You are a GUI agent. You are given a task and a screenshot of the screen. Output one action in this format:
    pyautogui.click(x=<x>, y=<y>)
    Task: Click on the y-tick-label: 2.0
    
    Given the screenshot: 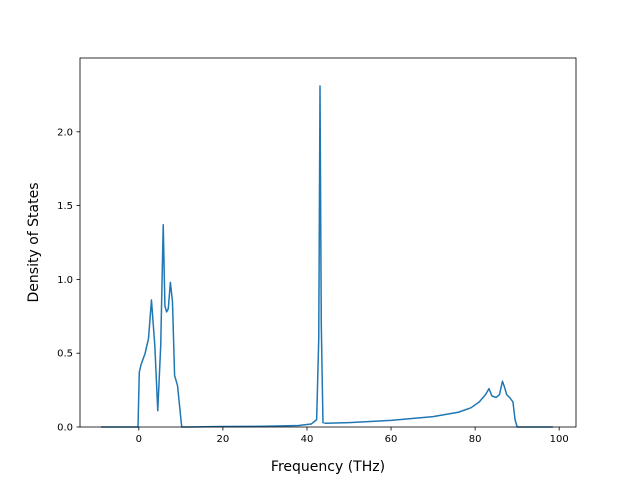 What is the action you would take?
    pyautogui.click(x=65, y=132)
    